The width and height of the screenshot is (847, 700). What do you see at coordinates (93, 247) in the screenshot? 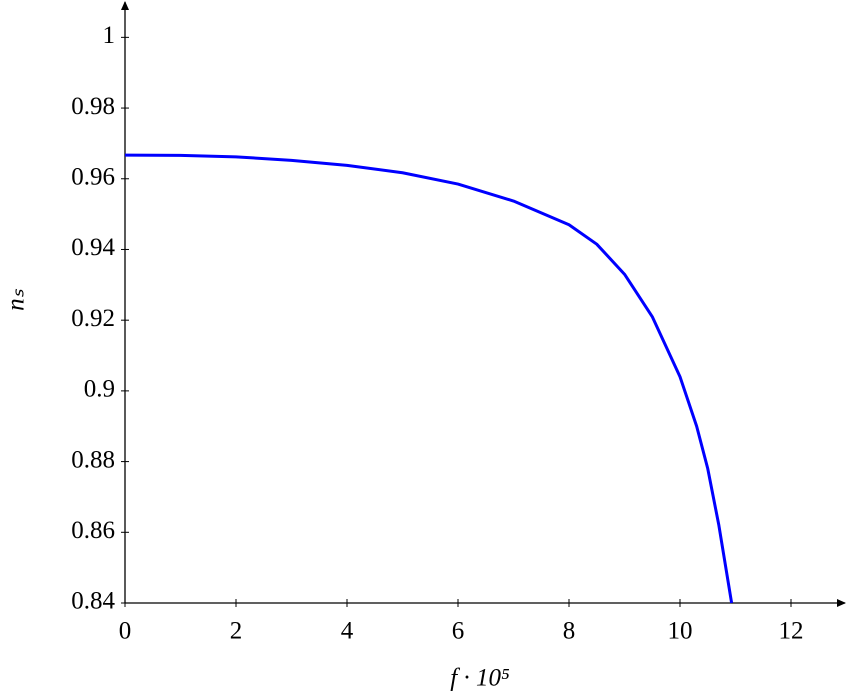
I see `y-tick-label: 0.94` at bounding box center [93, 247].